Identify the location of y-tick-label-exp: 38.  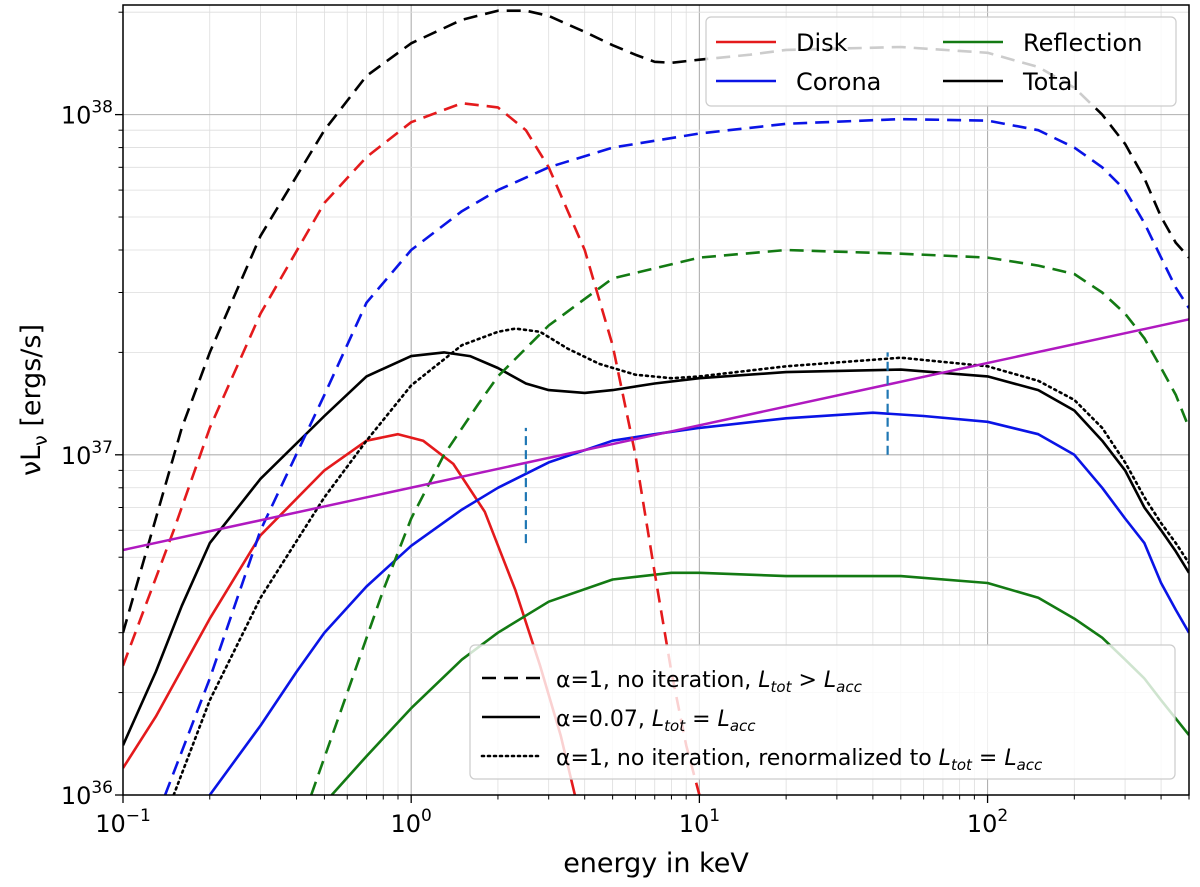
(102, 108).